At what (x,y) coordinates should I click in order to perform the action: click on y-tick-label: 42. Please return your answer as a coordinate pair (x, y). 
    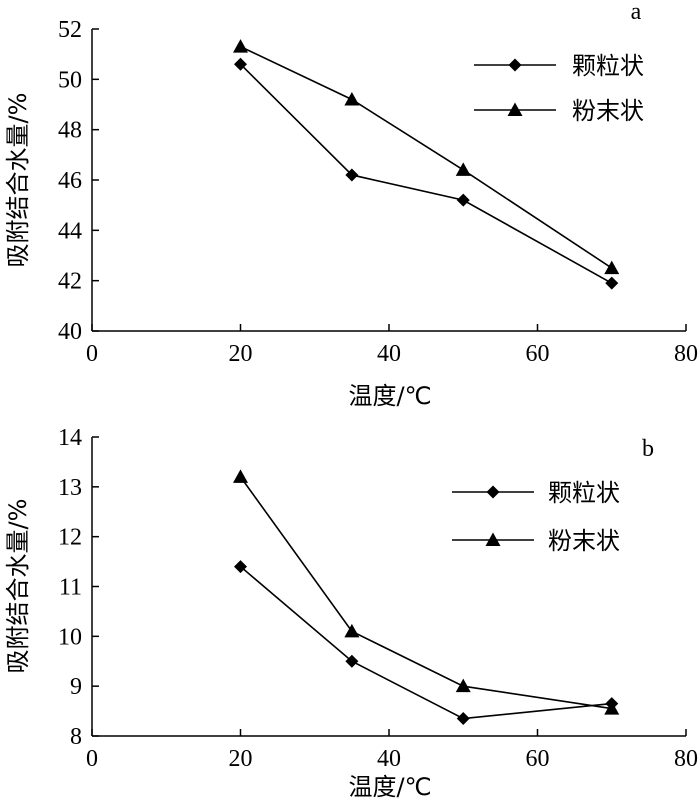
    Looking at the image, I should click on (70, 282).